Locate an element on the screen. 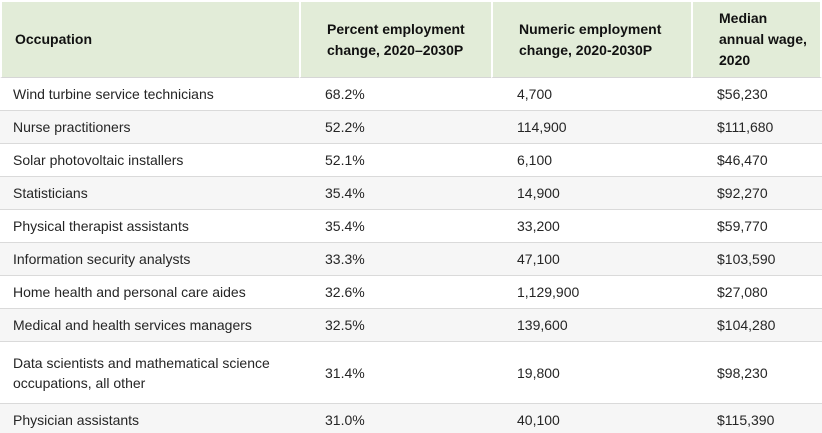  numeric-change-cell: 114,900 is located at coordinates (591, 127).